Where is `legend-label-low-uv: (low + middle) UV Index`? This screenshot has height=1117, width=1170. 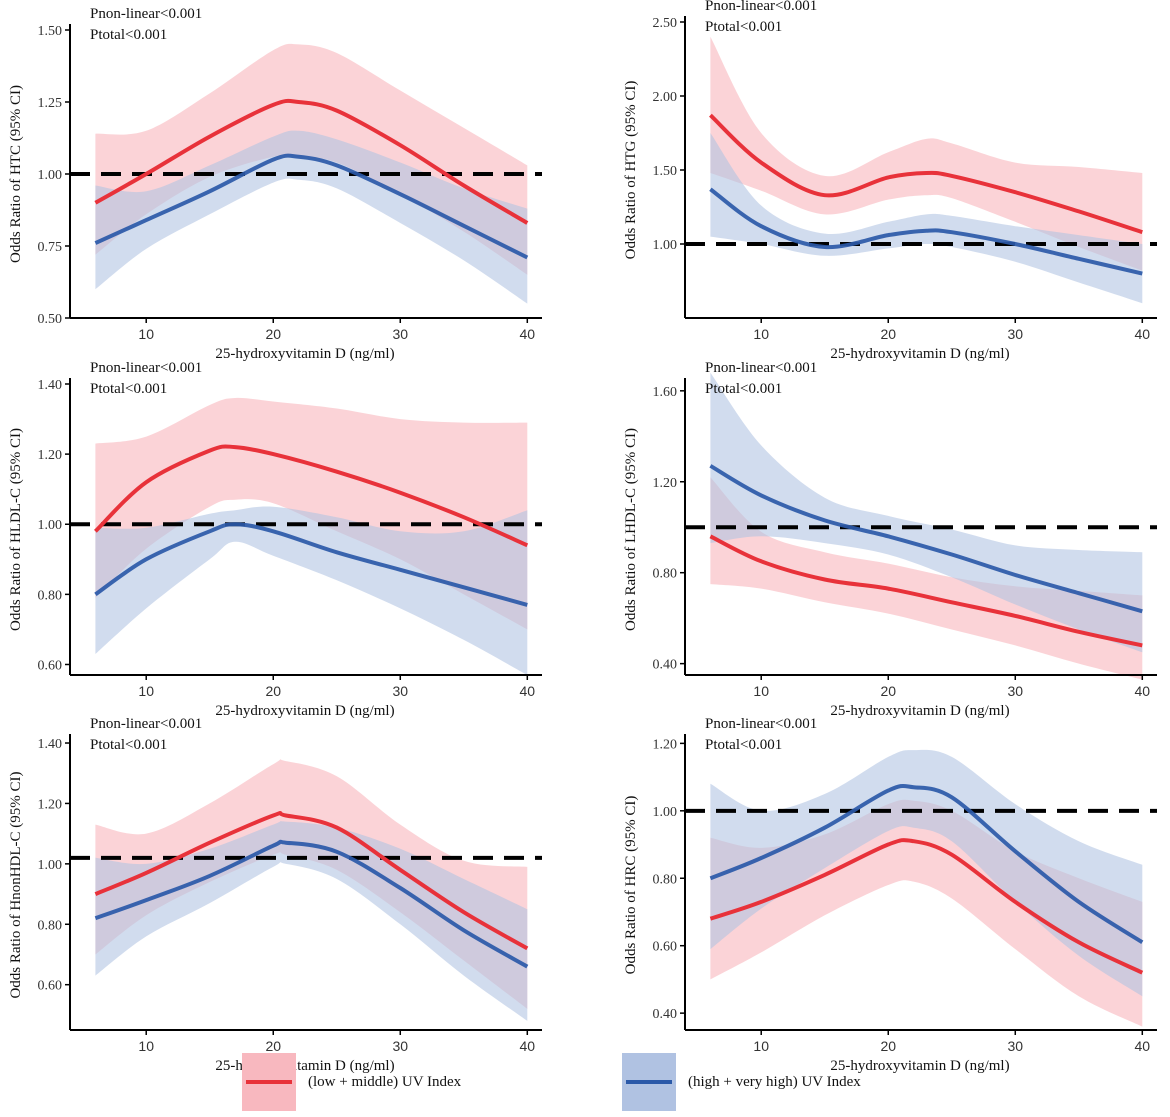
legend-label-low-uv: (low + middle) UV Index is located at coordinates (385, 1081).